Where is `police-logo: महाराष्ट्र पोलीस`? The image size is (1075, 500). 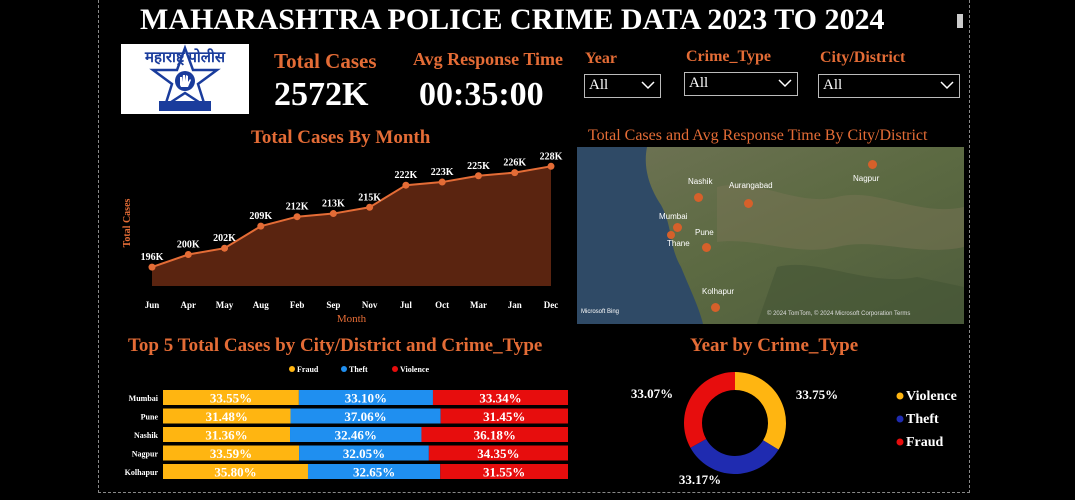
police-logo: महाराष्ट्र पोलीस is located at coordinates (185, 79).